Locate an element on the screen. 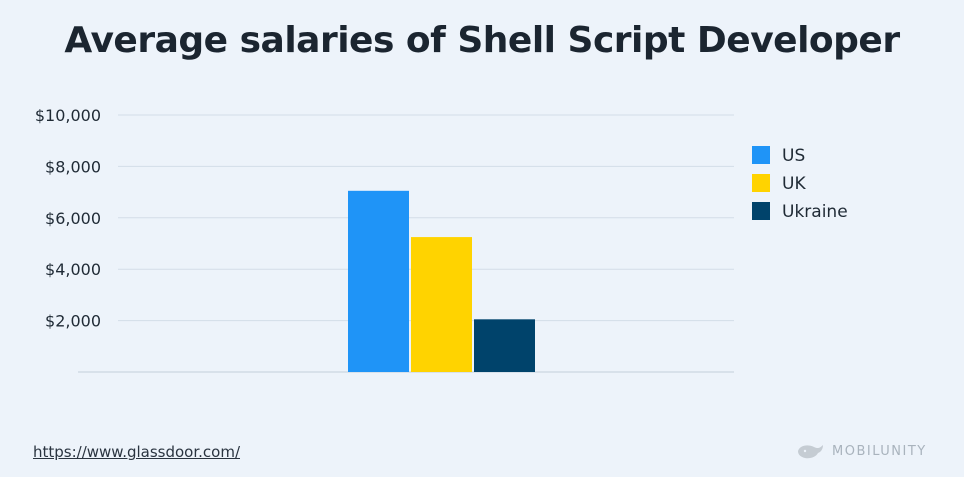 The height and width of the screenshot is (477, 964). y-tick-label: $8,000 is located at coordinates (73, 166).